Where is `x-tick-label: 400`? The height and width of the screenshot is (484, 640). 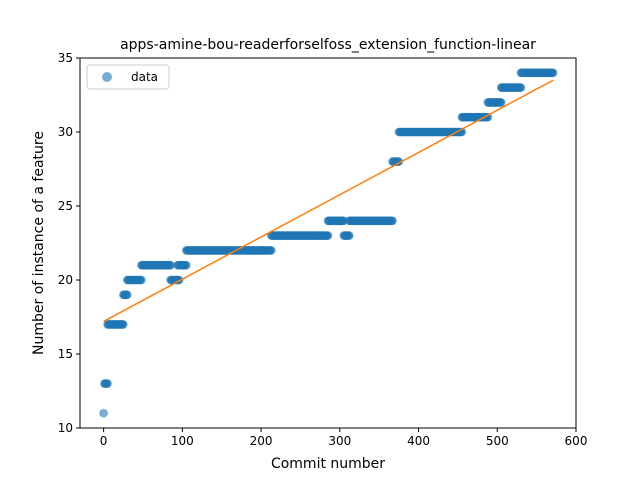 x-tick-label: 400 is located at coordinates (418, 441).